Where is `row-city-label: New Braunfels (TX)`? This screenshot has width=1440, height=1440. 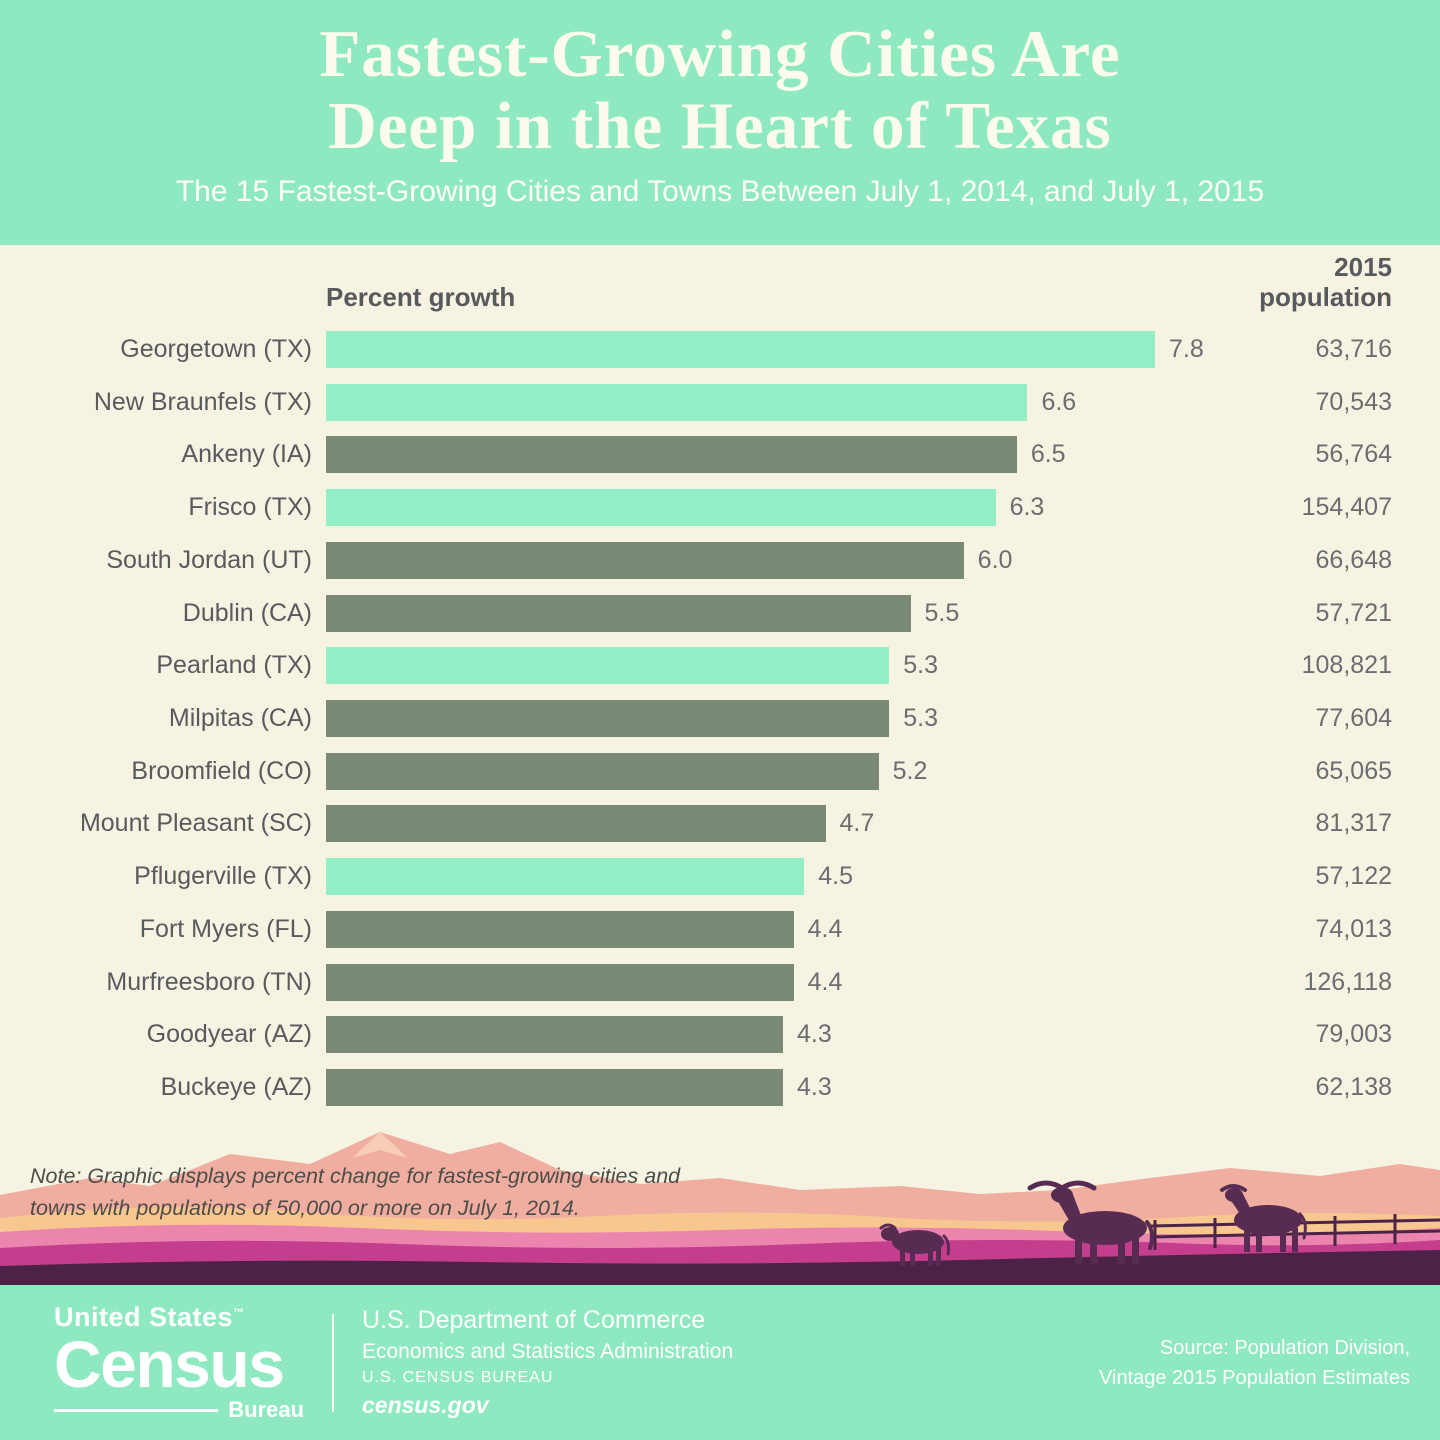 row-city-label: New Braunfels (TX) is located at coordinates (202, 401).